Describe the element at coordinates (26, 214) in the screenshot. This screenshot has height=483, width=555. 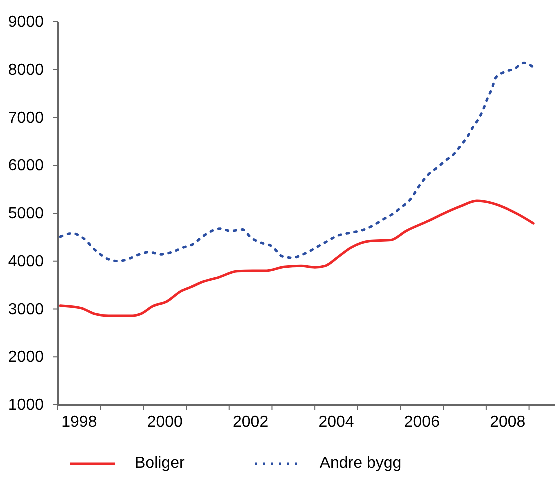
I see `y-tick-label: 5000` at that location.